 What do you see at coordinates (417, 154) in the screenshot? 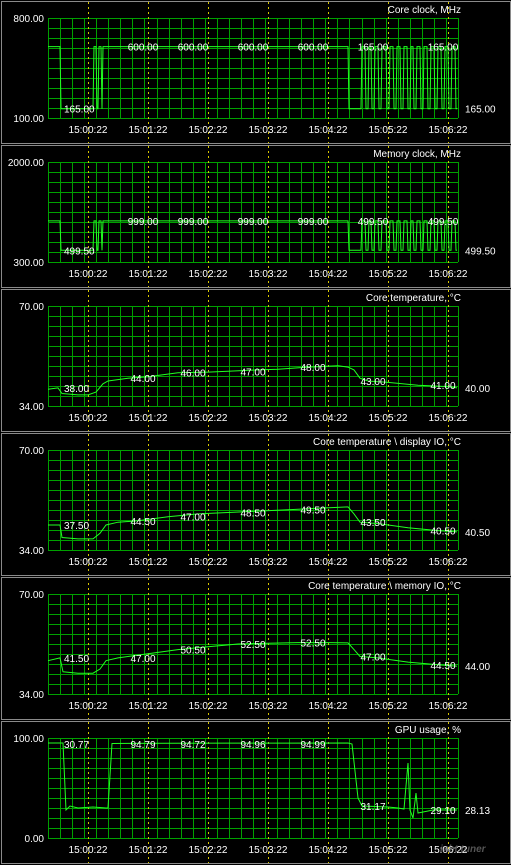
I see `chart-title: Memory clock, MHz` at bounding box center [417, 154].